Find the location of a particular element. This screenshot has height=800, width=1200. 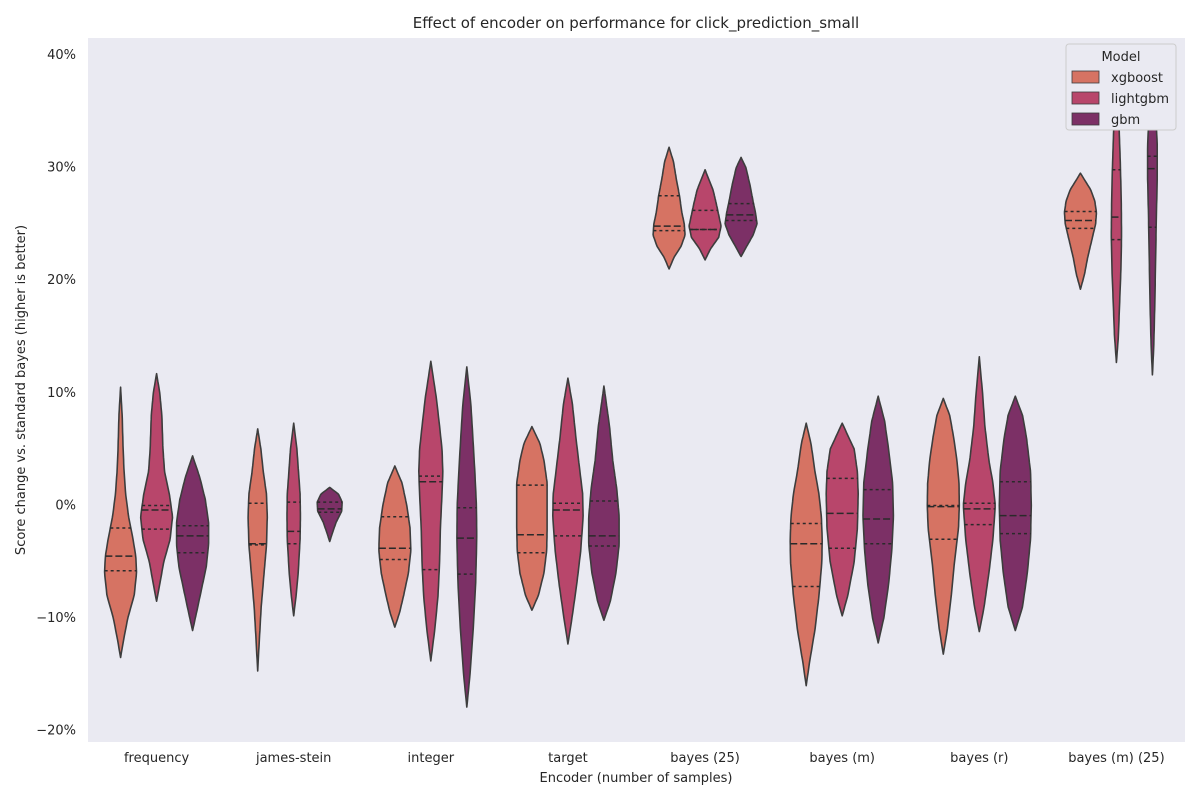

legend-label-lightgbm: lightgbm is located at coordinates (1140, 99).